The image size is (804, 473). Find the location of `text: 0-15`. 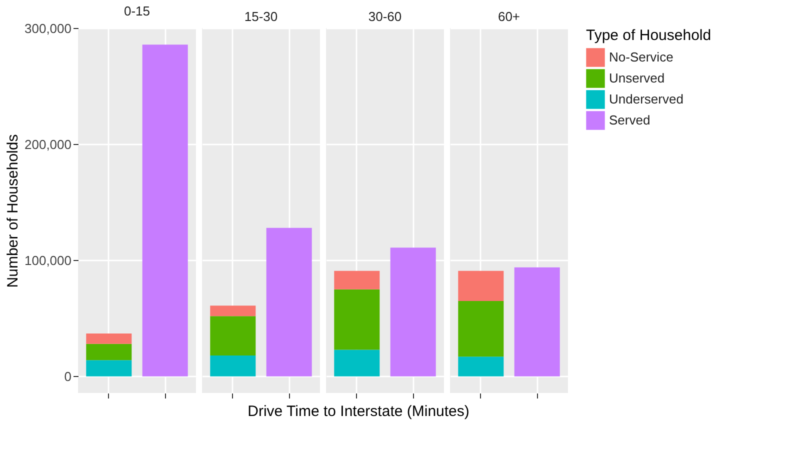

text: 0-15 is located at coordinates (137, 10).